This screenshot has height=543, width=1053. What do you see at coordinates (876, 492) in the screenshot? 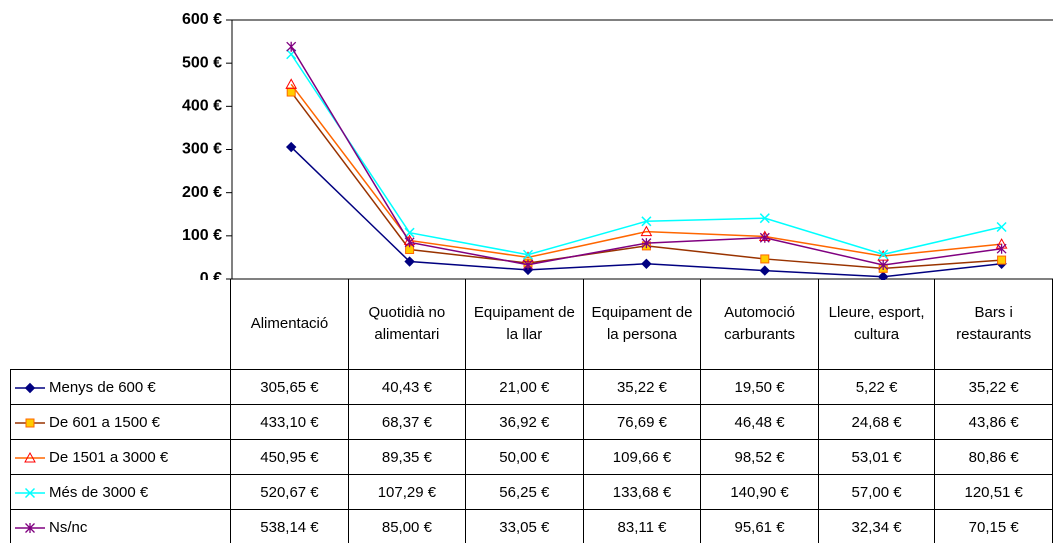
I see `value-cell: 57,00 €` at bounding box center [876, 492].